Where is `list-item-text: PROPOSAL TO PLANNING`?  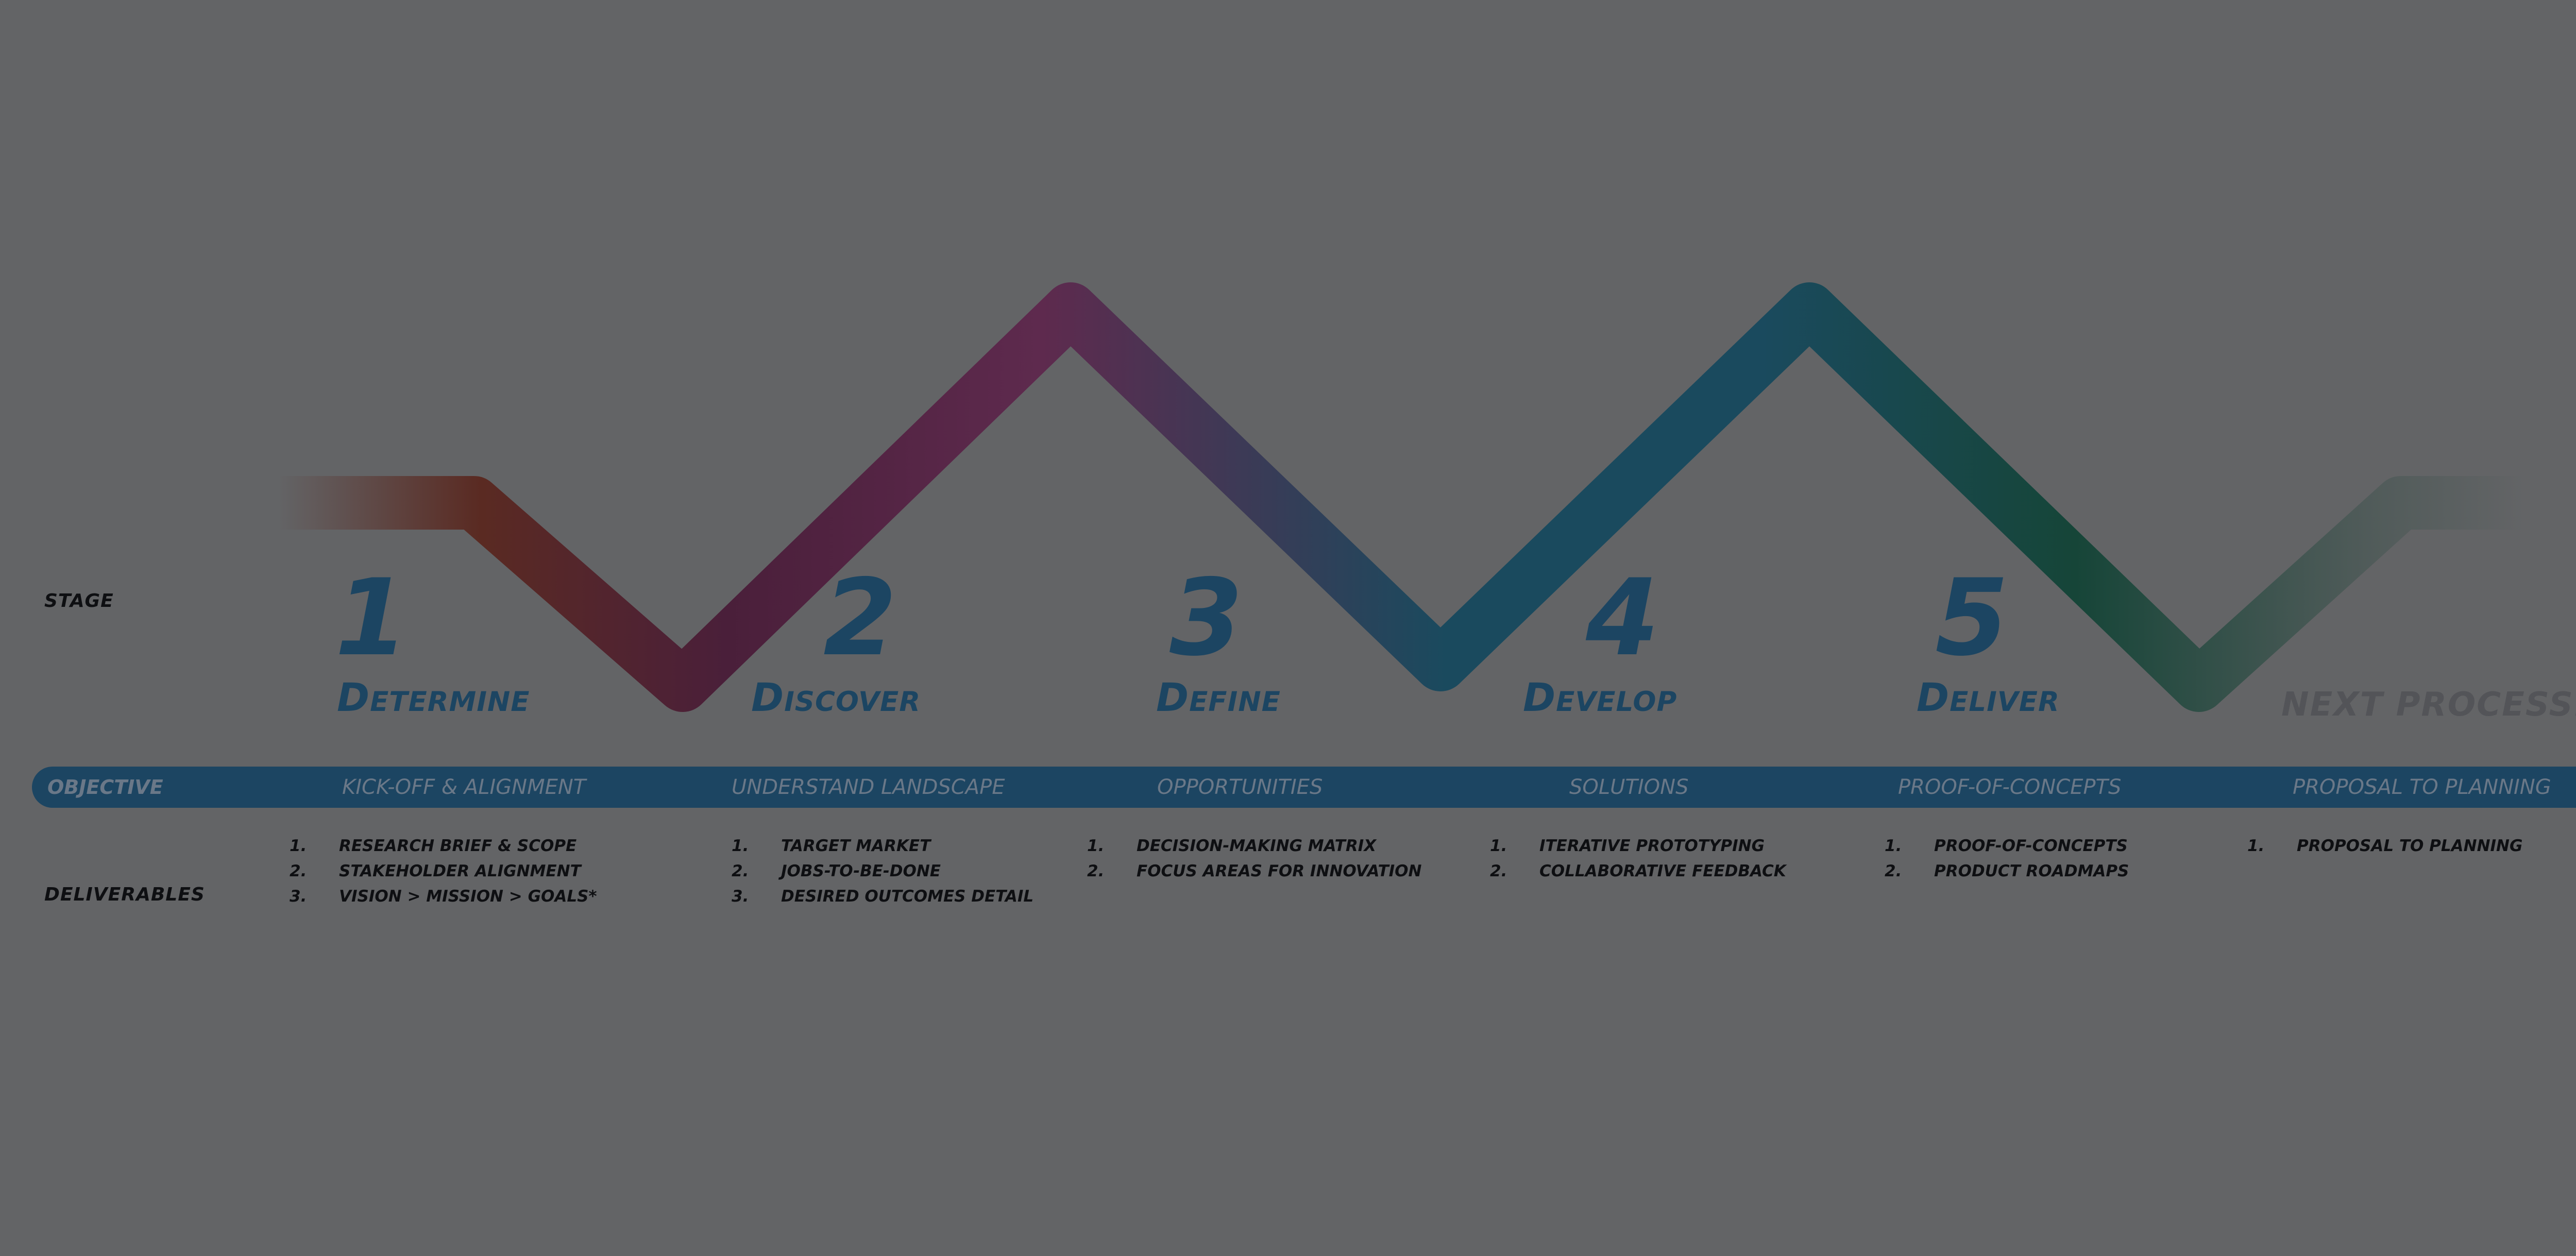
list-item-text: PROPOSAL TO PLANNING is located at coordinates (2410, 846).